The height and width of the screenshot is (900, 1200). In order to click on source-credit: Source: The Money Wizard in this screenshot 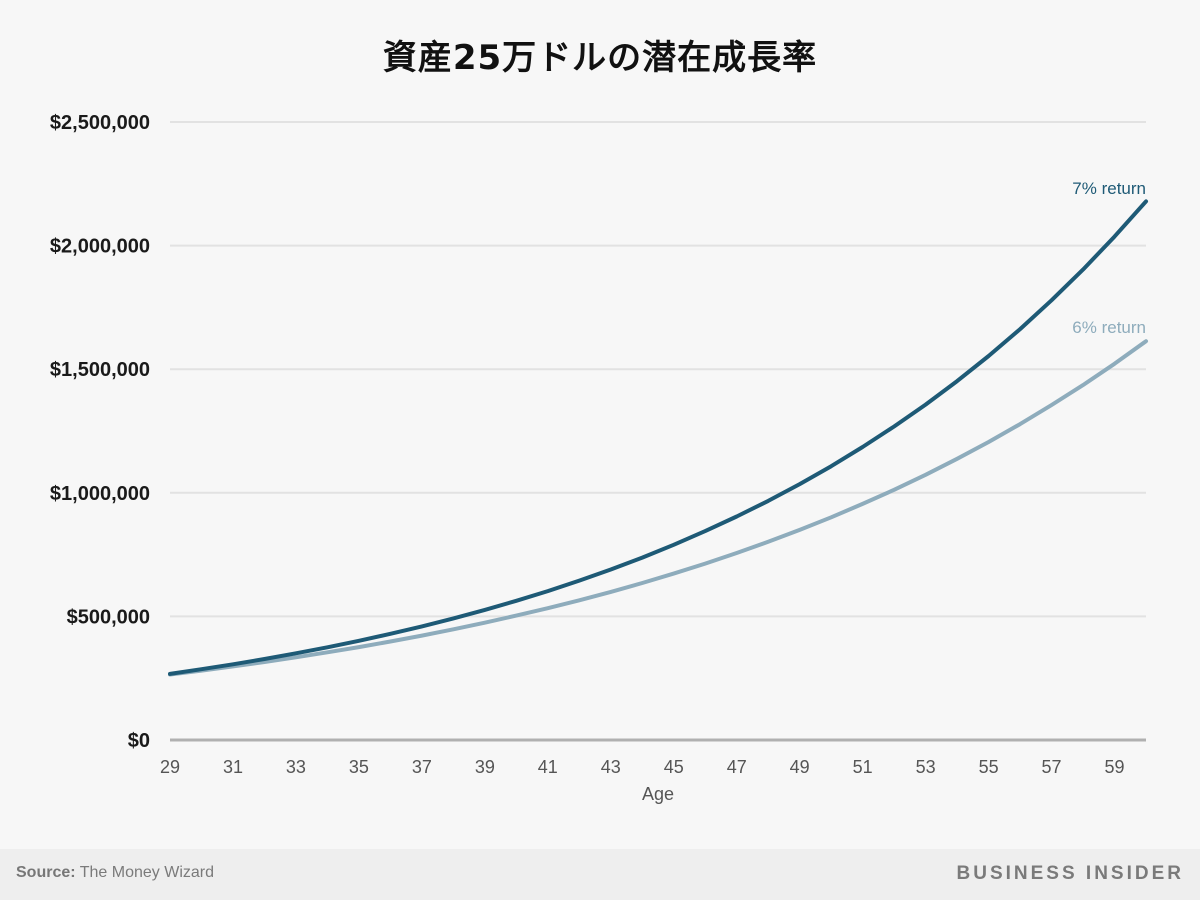, I will do `click(115, 873)`.